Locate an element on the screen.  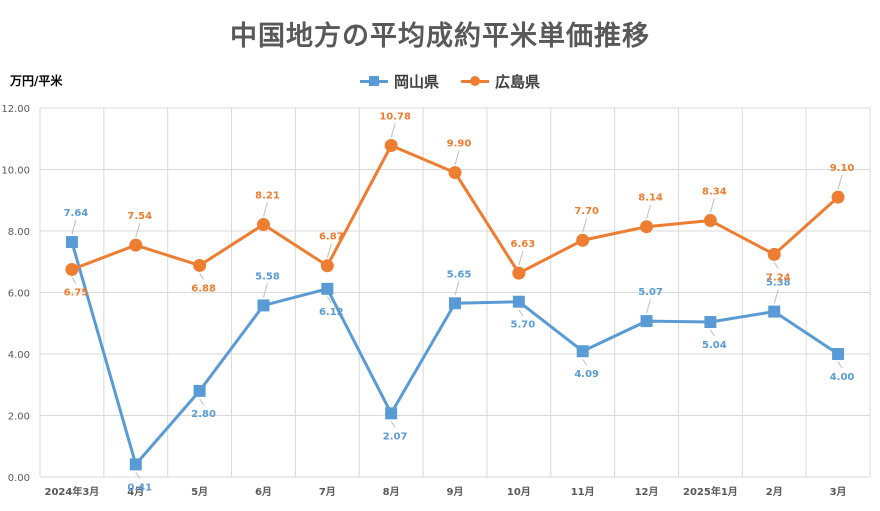
x-tick-label: 4月 is located at coordinates (135, 492).